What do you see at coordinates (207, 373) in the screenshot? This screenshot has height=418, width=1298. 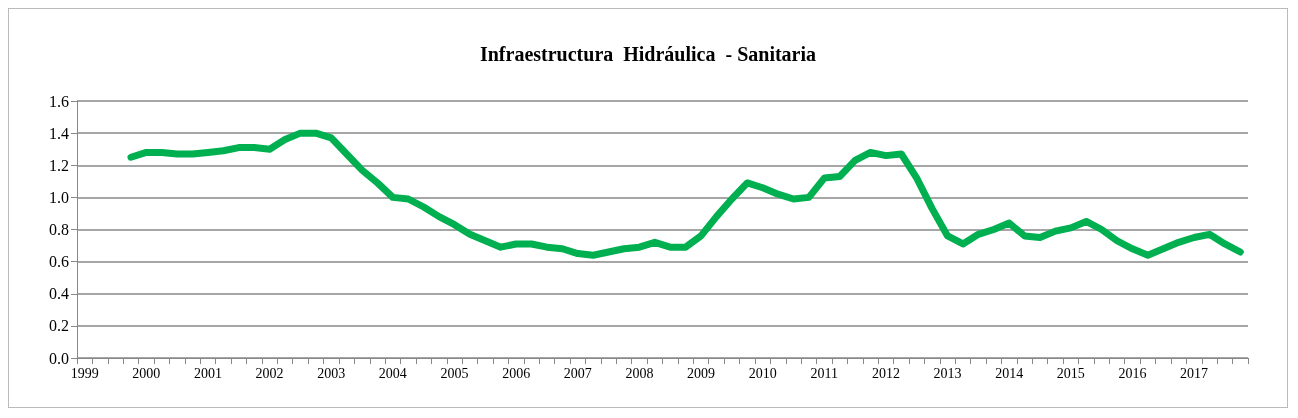 I see `x-tick-label: 2001` at bounding box center [207, 373].